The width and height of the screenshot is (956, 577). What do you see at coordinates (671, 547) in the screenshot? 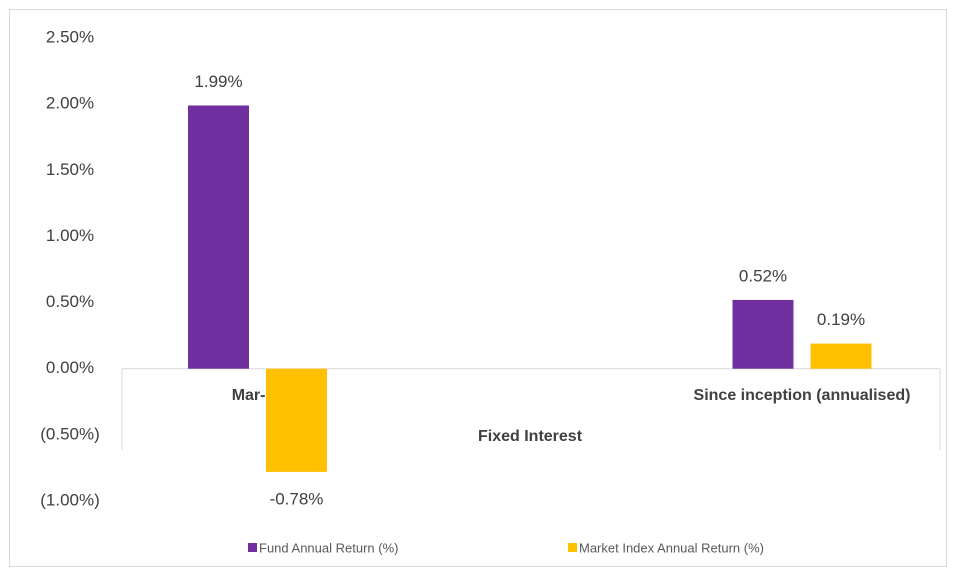
I see `legend-label: Market Index Annual Return (%)` at bounding box center [671, 547].